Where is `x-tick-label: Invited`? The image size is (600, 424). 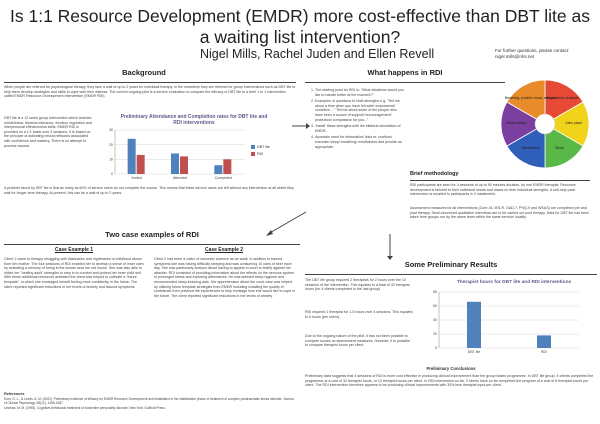 x-tick-label: Invited is located at coordinates (137, 178).